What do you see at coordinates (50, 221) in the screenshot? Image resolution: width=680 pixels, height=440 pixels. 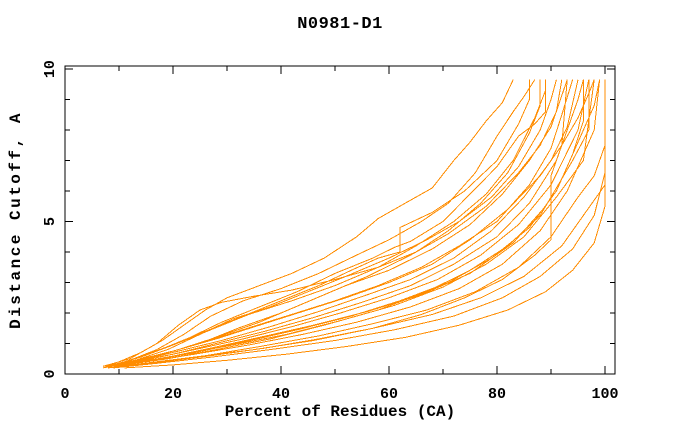 I see `y-tick-label: 5` at bounding box center [50, 221].